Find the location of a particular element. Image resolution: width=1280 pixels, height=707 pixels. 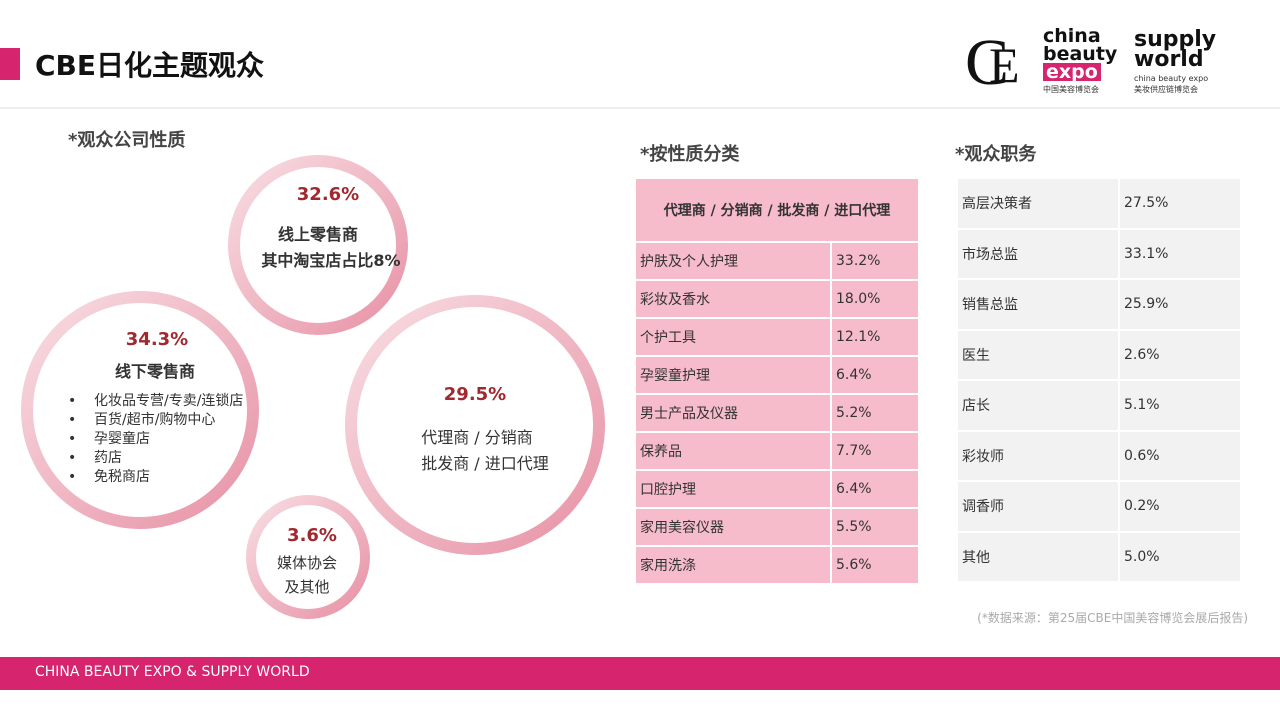

row: 高层决策者 27.5% is located at coordinates (1099, 203).